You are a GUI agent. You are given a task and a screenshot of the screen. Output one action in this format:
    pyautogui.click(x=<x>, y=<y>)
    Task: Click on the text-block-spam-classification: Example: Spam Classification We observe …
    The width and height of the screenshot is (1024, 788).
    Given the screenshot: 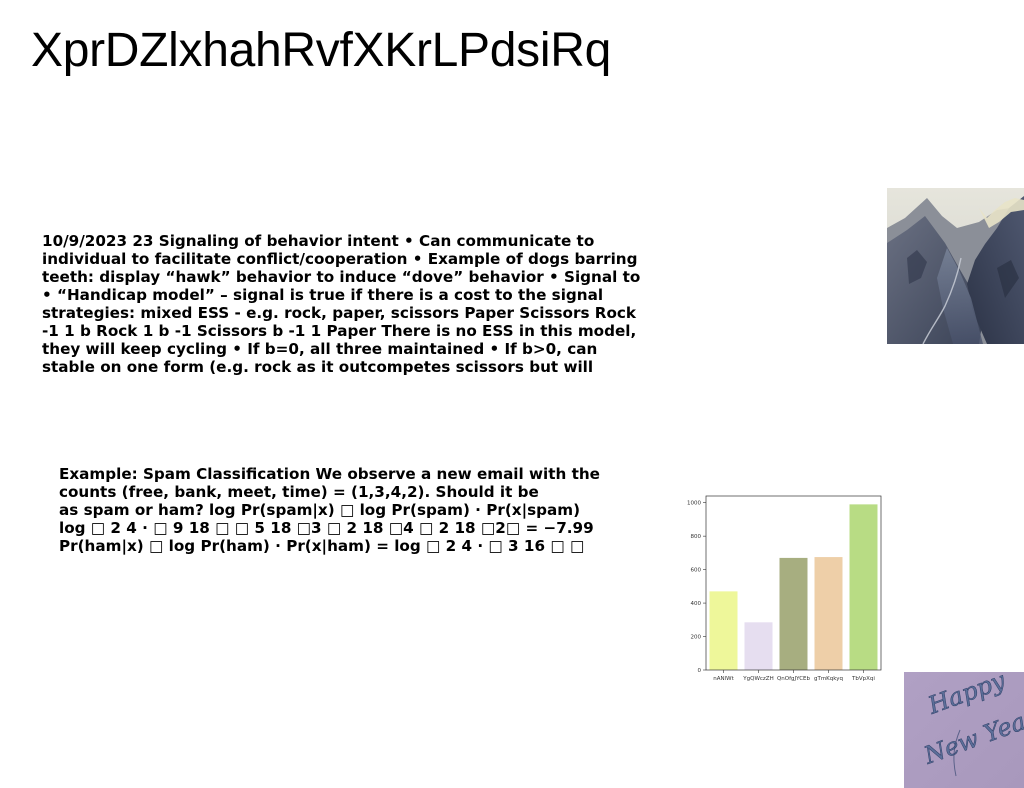 What is the action you would take?
    pyautogui.click(x=329, y=510)
    